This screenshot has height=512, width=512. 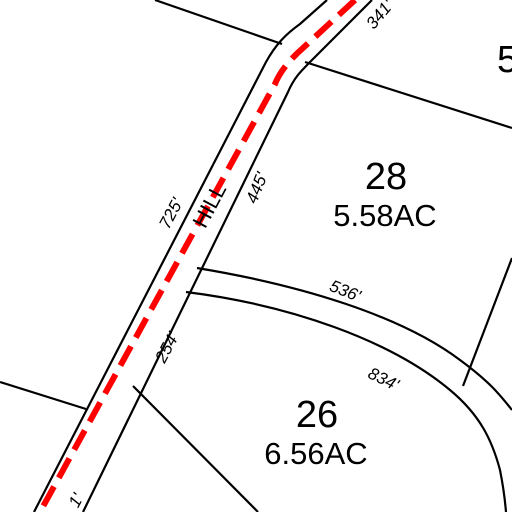 I want to click on dimension-834: 834', so click(x=383, y=379).